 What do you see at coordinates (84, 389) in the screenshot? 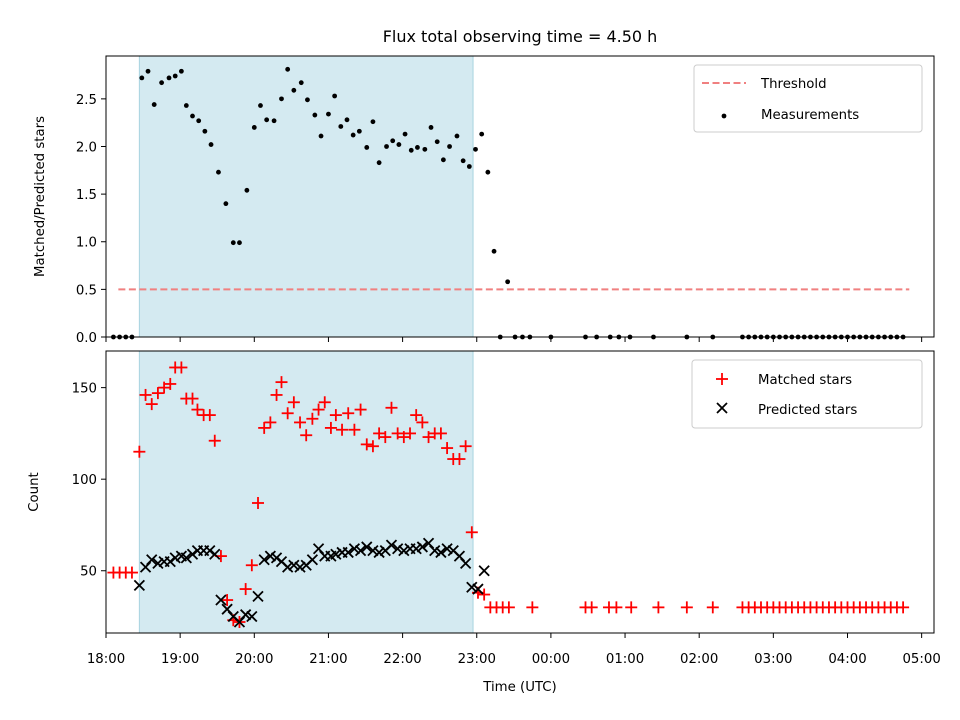
I see `y-tick-label: 150` at bounding box center [84, 389].